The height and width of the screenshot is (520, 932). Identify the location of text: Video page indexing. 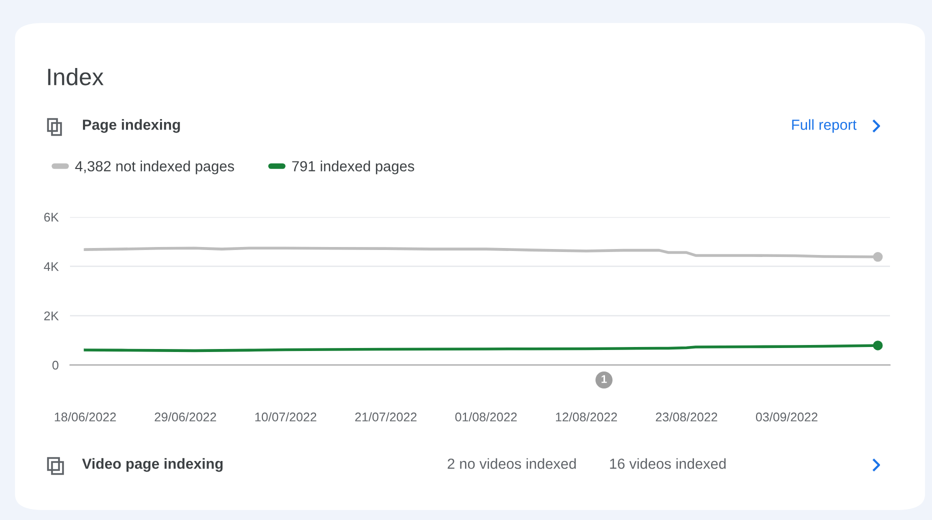
(152, 465).